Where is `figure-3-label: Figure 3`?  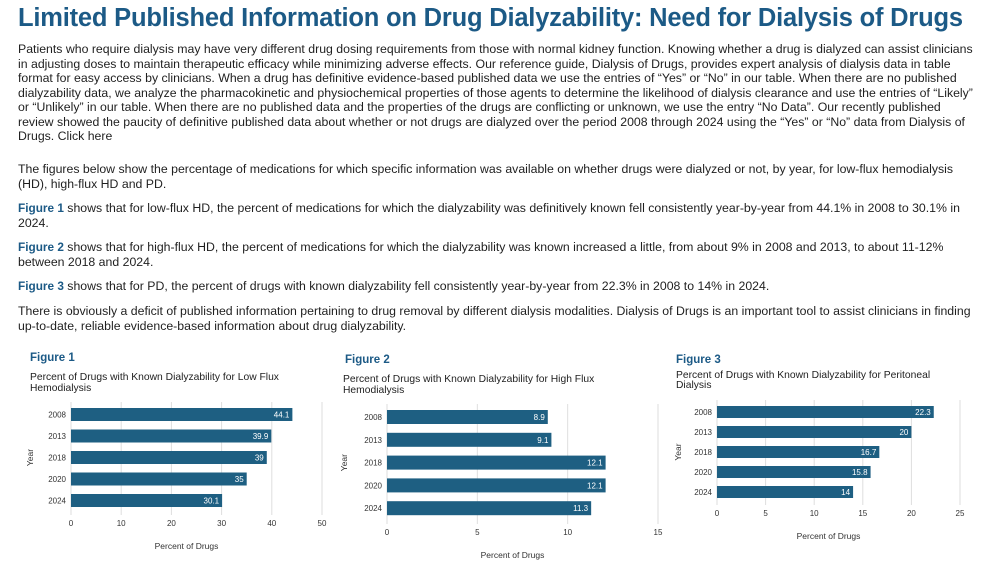 figure-3-label: Figure 3 is located at coordinates (698, 360).